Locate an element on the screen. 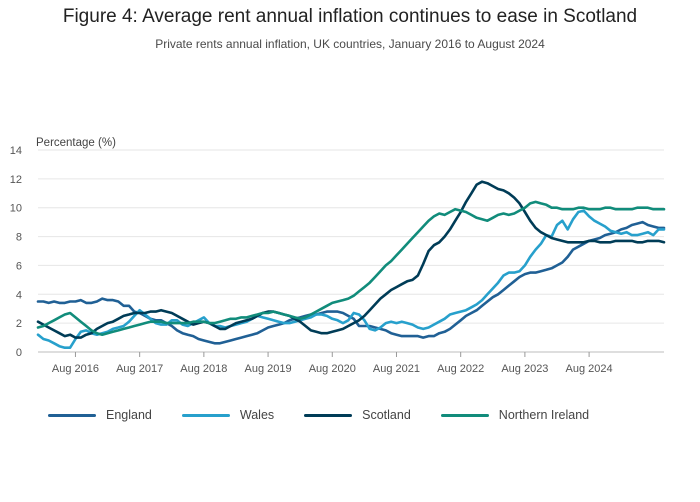 The height and width of the screenshot is (502, 700). legend-swatch-england is located at coordinates (72, 415).